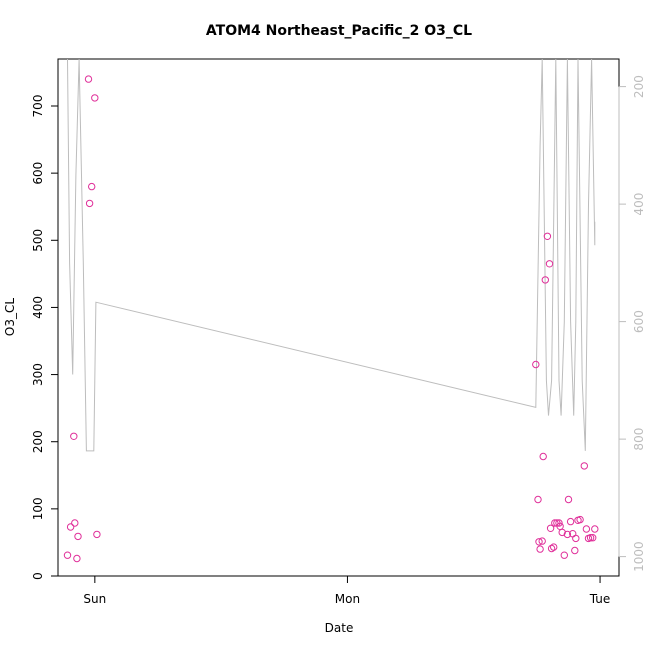 The height and width of the screenshot is (650, 650). What do you see at coordinates (339, 31) in the screenshot?
I see `chart-title: ATOM4 Northeast_Pacific_2 O3_CL` at bounding box center [339, 31].